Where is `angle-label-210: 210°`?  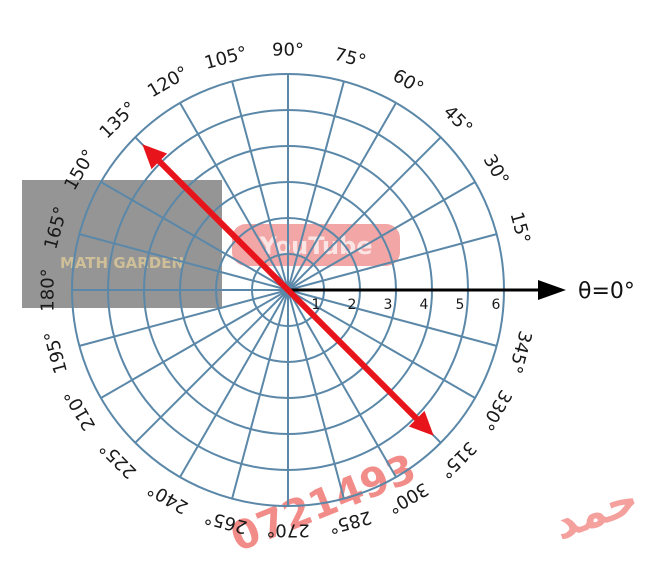
angle-label-210: 210° is located at coordinates (80, 410).